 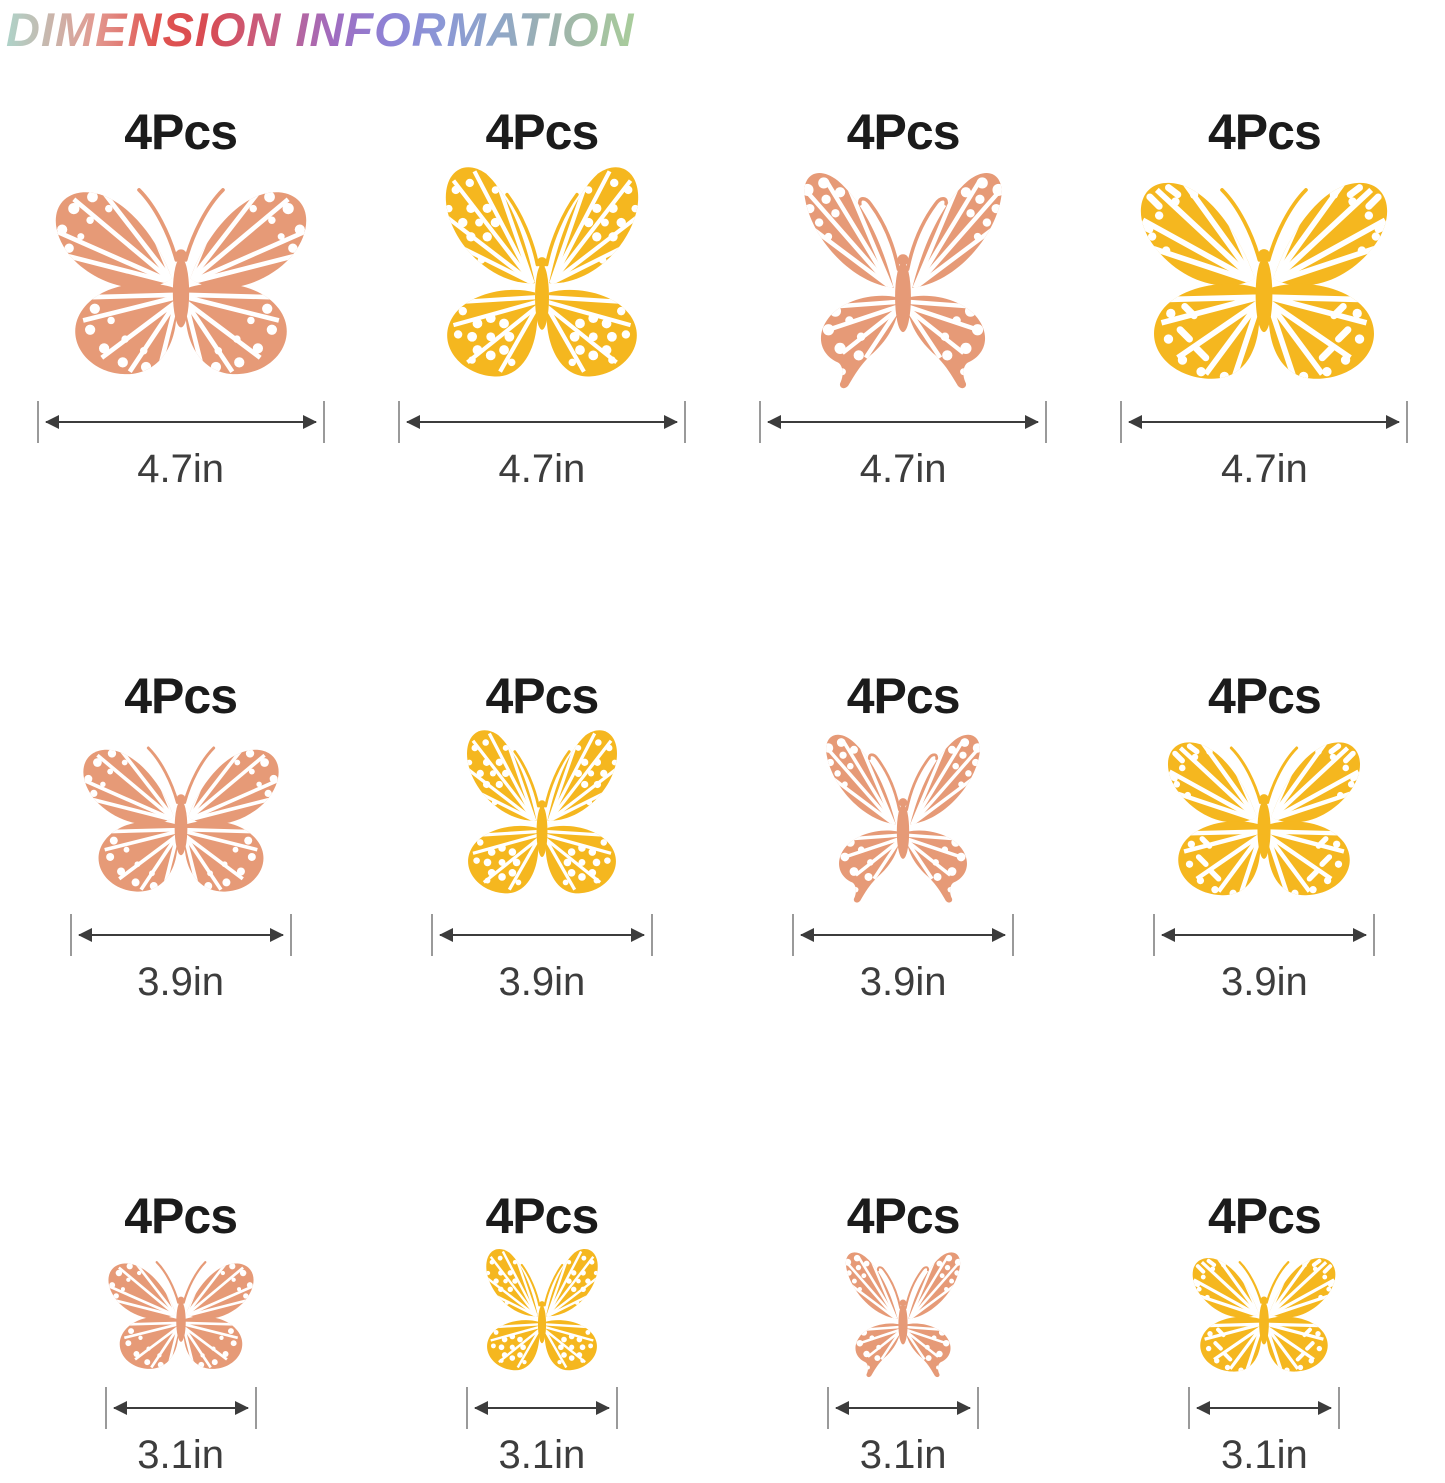 What do you see at coordinates (320, 29) in the screenshot?
I see `page-title: DIMENSION INFORMATION` at bounding box center [320, 29].